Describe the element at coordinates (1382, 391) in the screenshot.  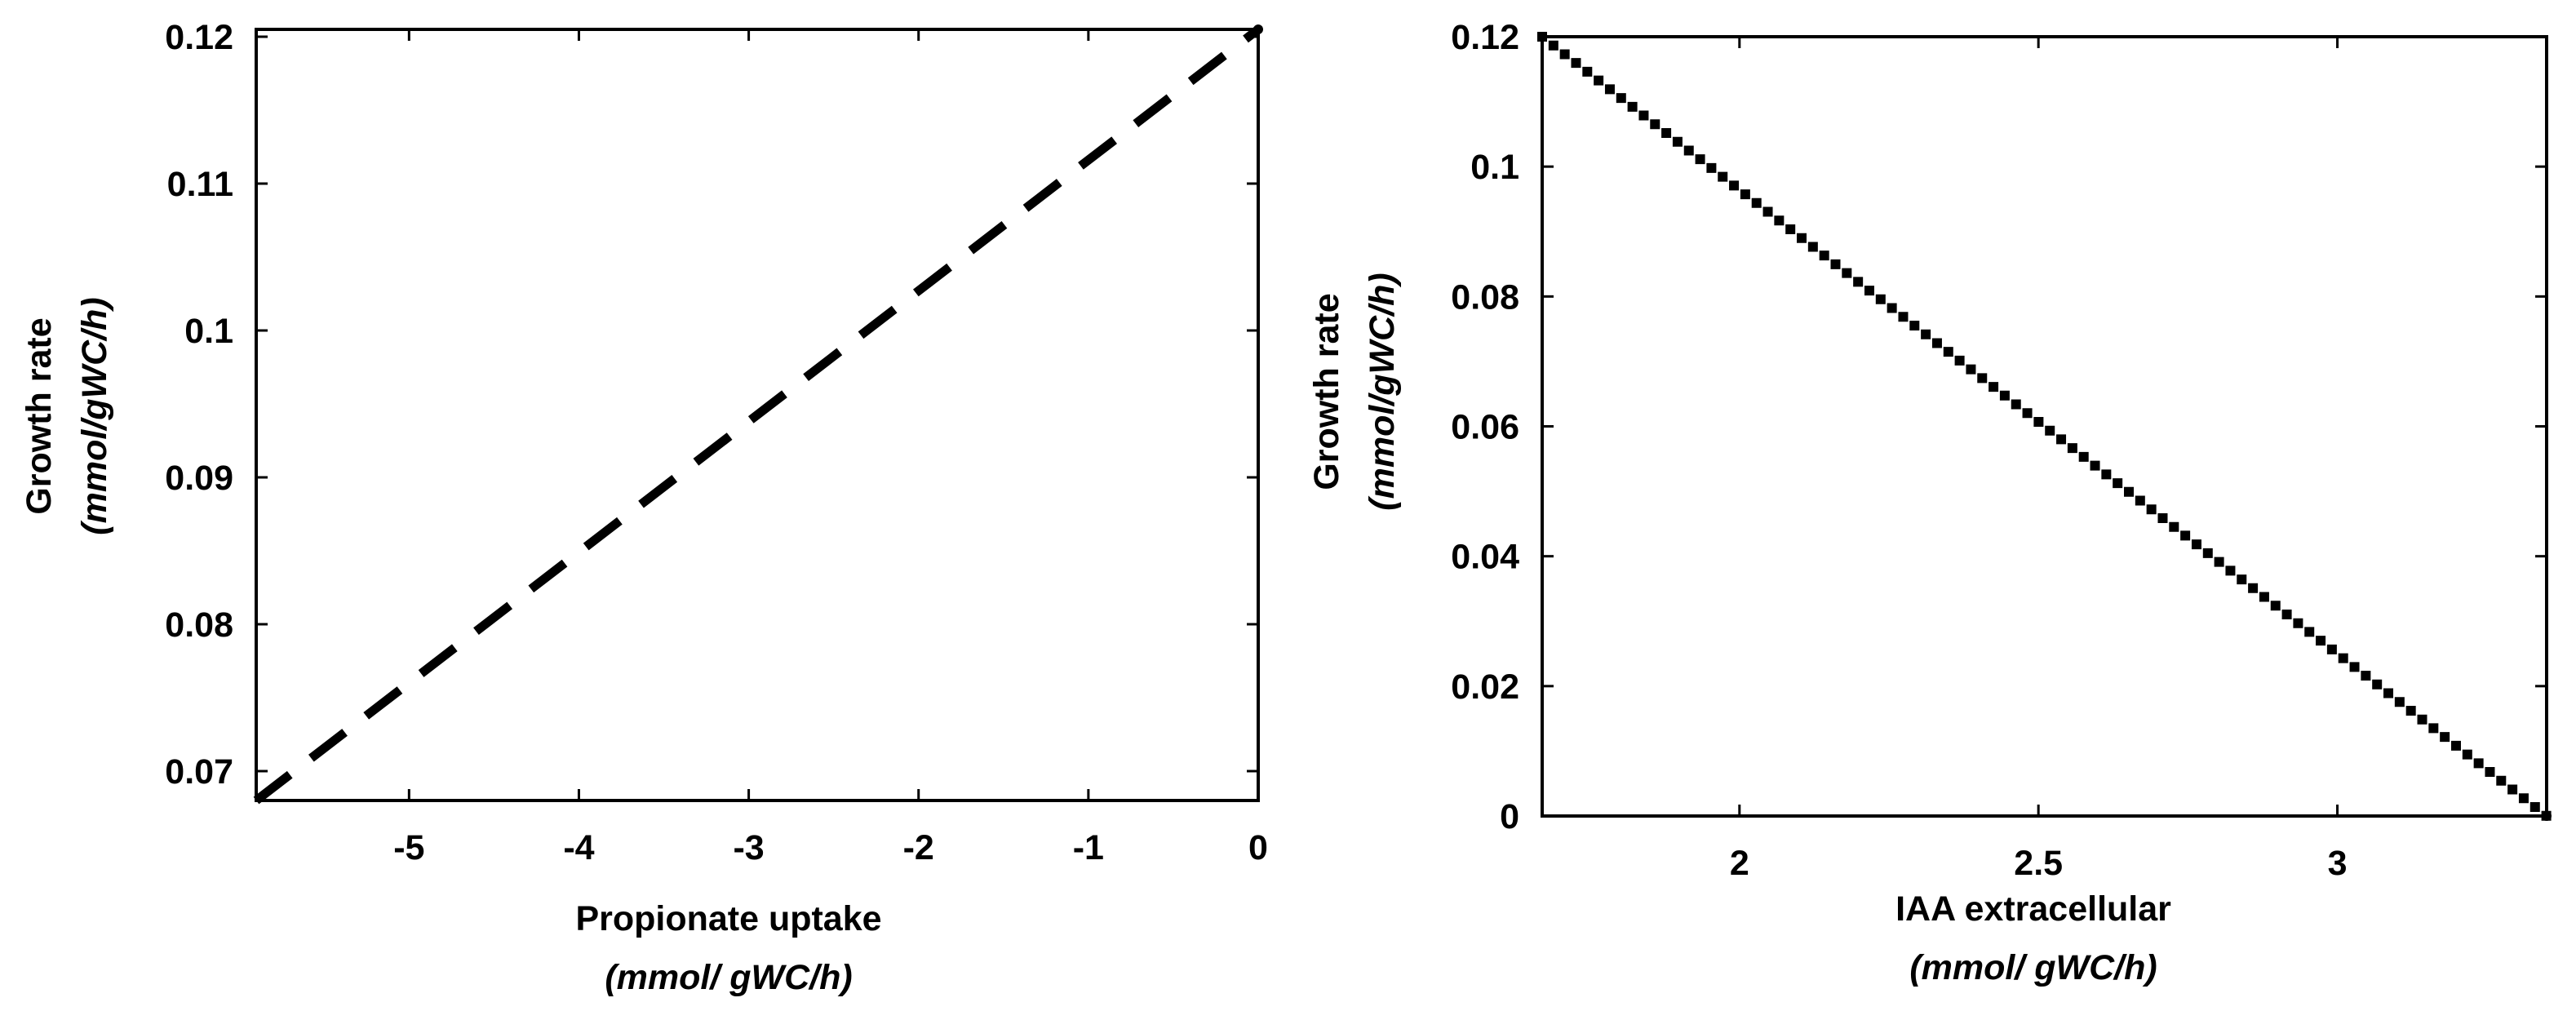
I see `right-y-axis-unit: (mmol/gWC/h)` at that location.